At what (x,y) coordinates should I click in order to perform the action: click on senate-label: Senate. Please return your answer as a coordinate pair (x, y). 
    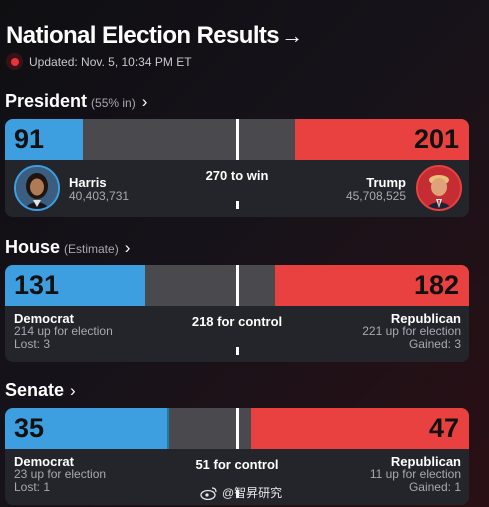
    Looking at the image, I should click on (35, 390).